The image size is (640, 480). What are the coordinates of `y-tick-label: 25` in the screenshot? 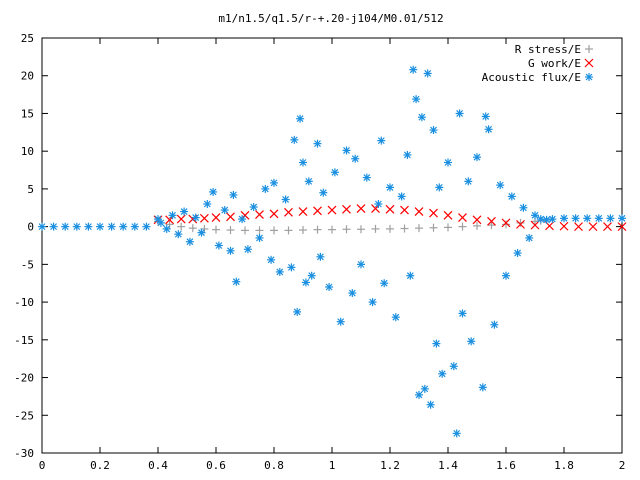 It's located at (27, 38).